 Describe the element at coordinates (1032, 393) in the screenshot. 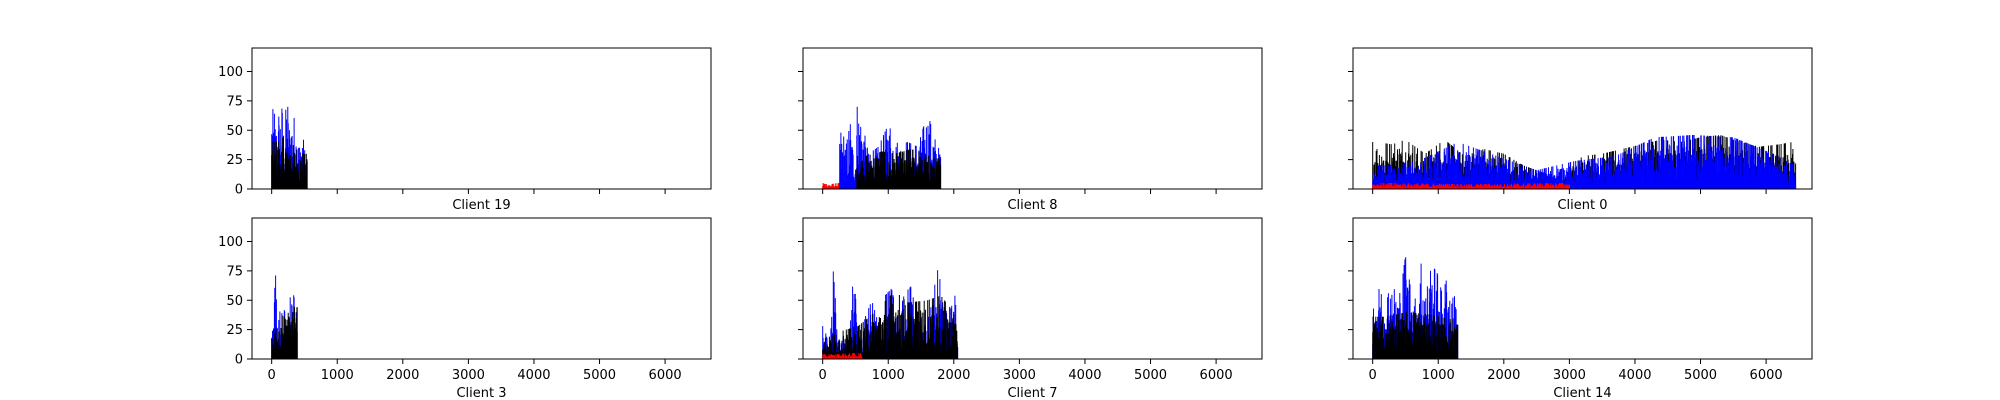

I see `panel-label: Client 7` at that location.